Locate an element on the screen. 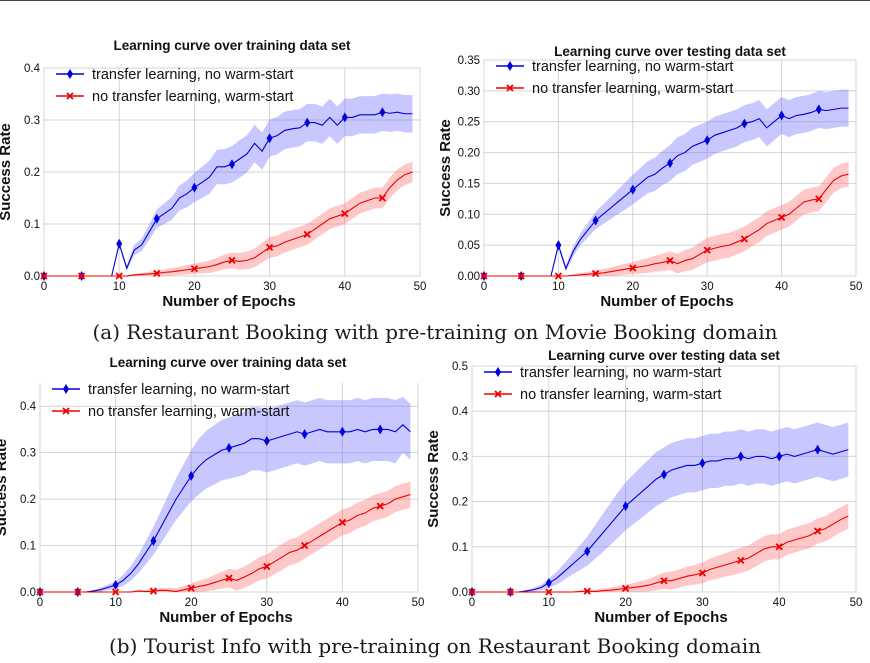 The width and height of the screenshot is (870, 663). top-rule is located at coordinates (435, 0).